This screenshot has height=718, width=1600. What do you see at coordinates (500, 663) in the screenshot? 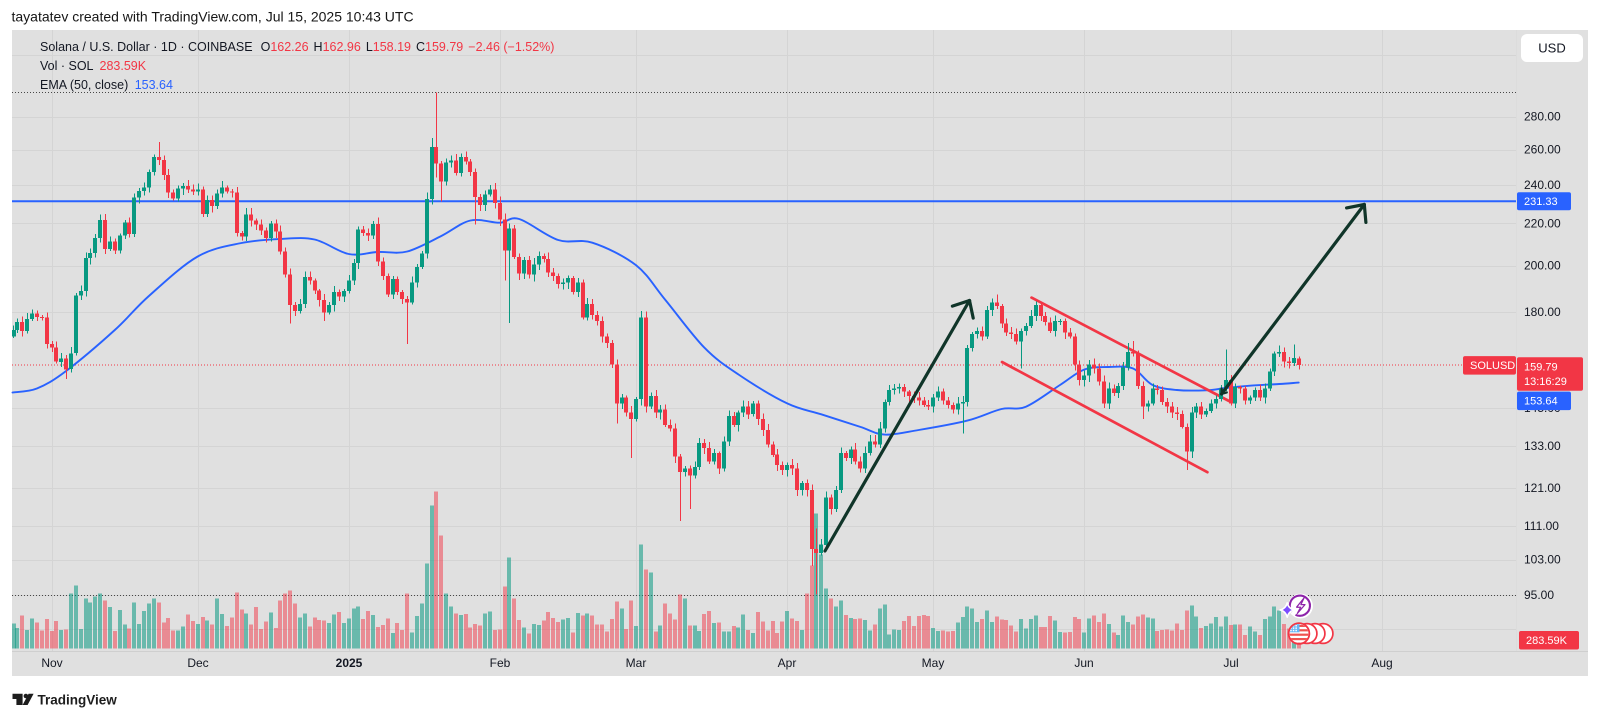
I see `svg-text: Feb` at bounding box center [500, 663].